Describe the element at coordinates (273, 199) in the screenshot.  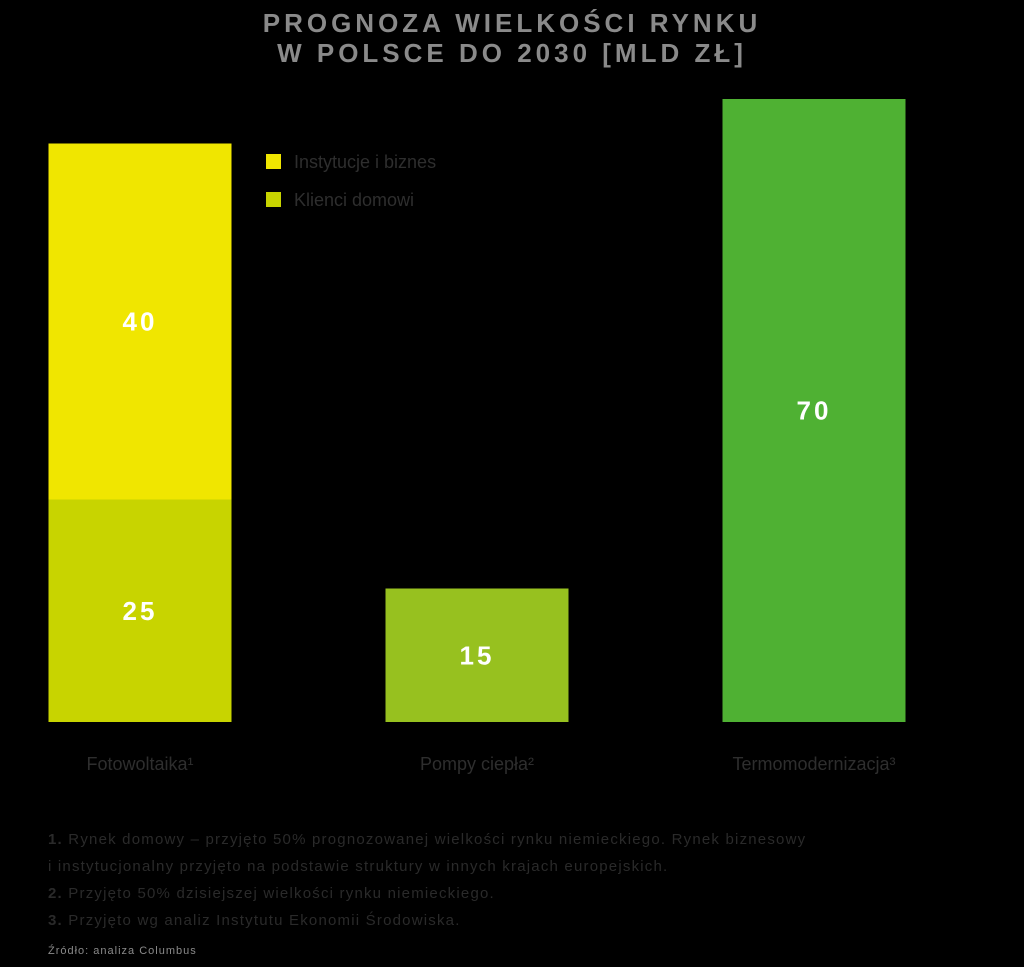
I see `legend-swatch-households` at that location.